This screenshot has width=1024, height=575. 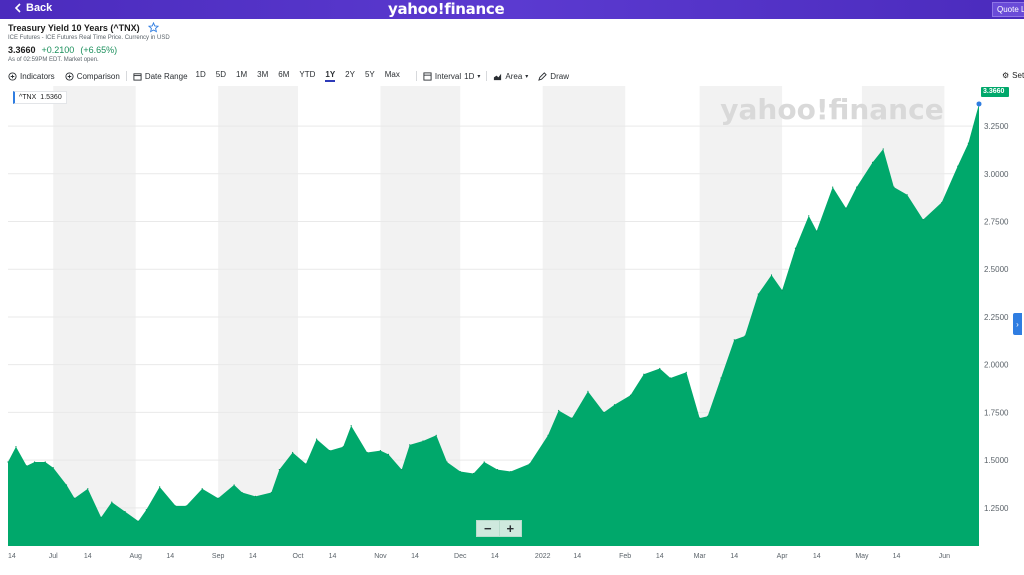 I want to click on indicators-button: Indicators, so click(x=31, y=76).